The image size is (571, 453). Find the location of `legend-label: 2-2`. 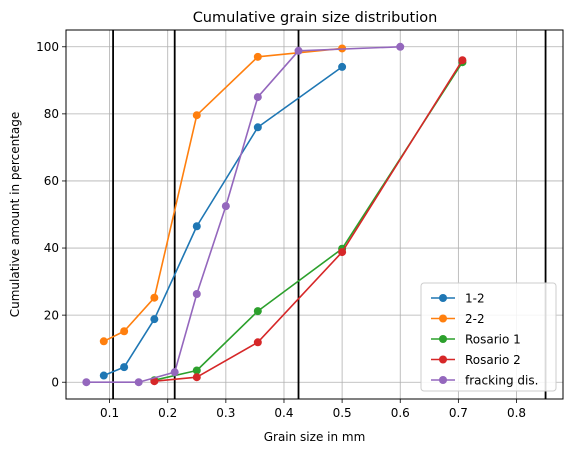

legend-label: 2-2 is located at coordinates (475, 319).